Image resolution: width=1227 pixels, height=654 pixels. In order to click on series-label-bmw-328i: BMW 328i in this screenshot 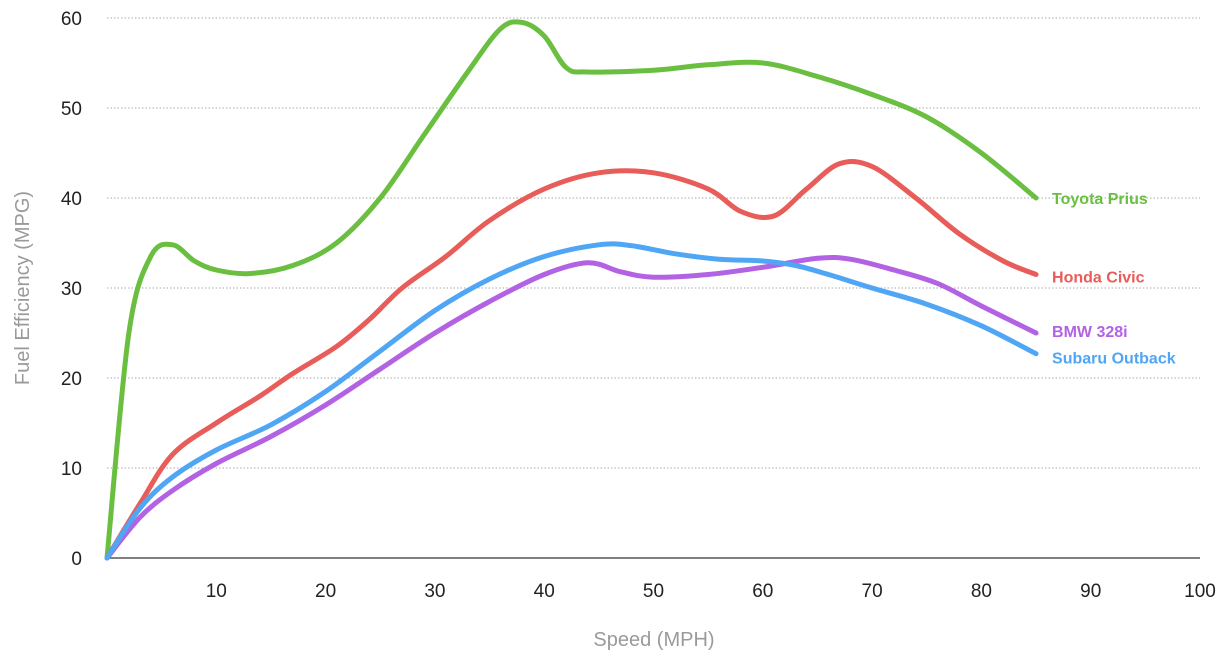, I will do `click(1090, 332)`.